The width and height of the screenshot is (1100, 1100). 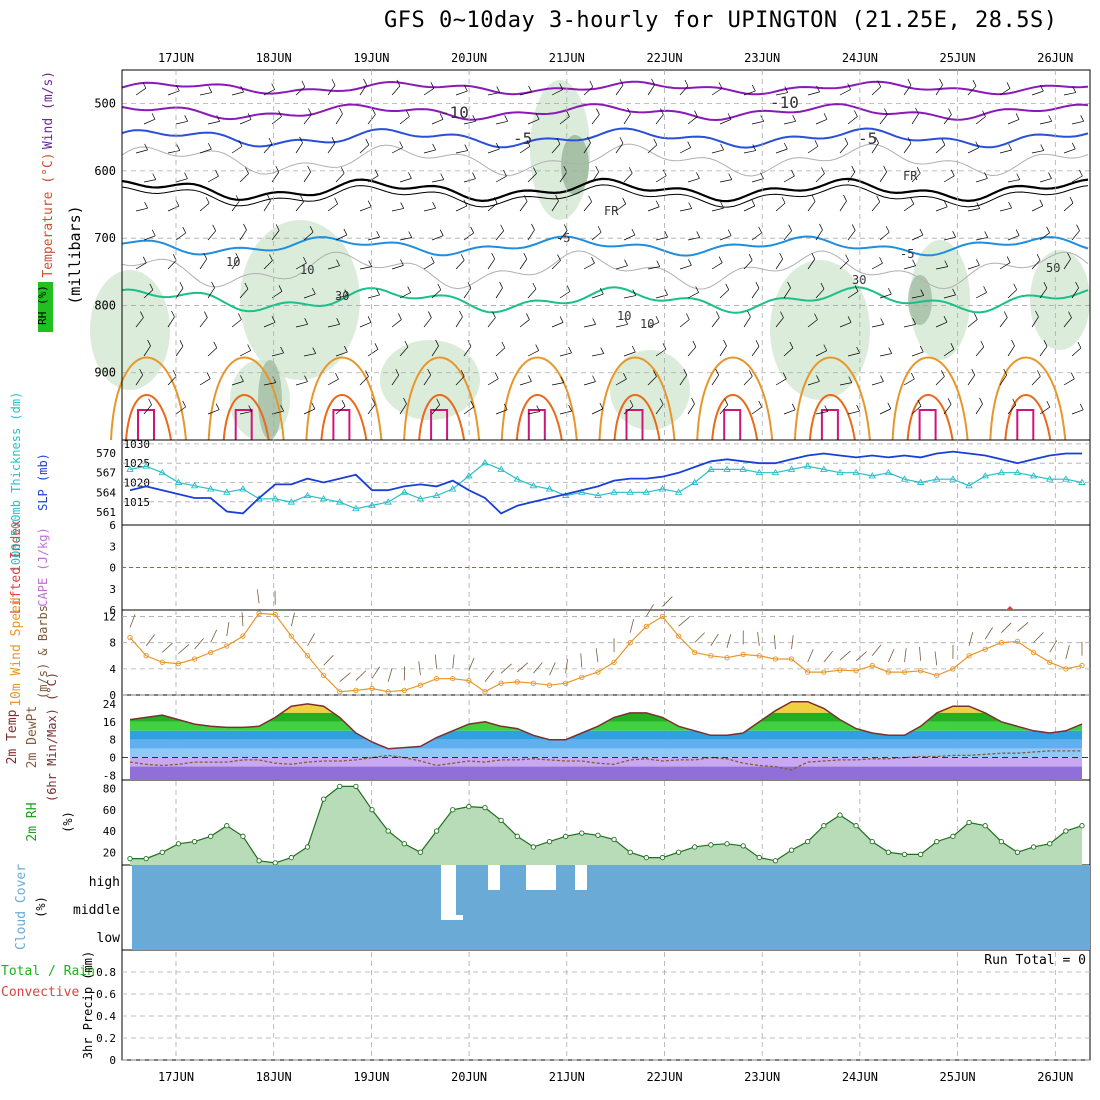 I want to click on temp-band, so click(x=606, y=717).